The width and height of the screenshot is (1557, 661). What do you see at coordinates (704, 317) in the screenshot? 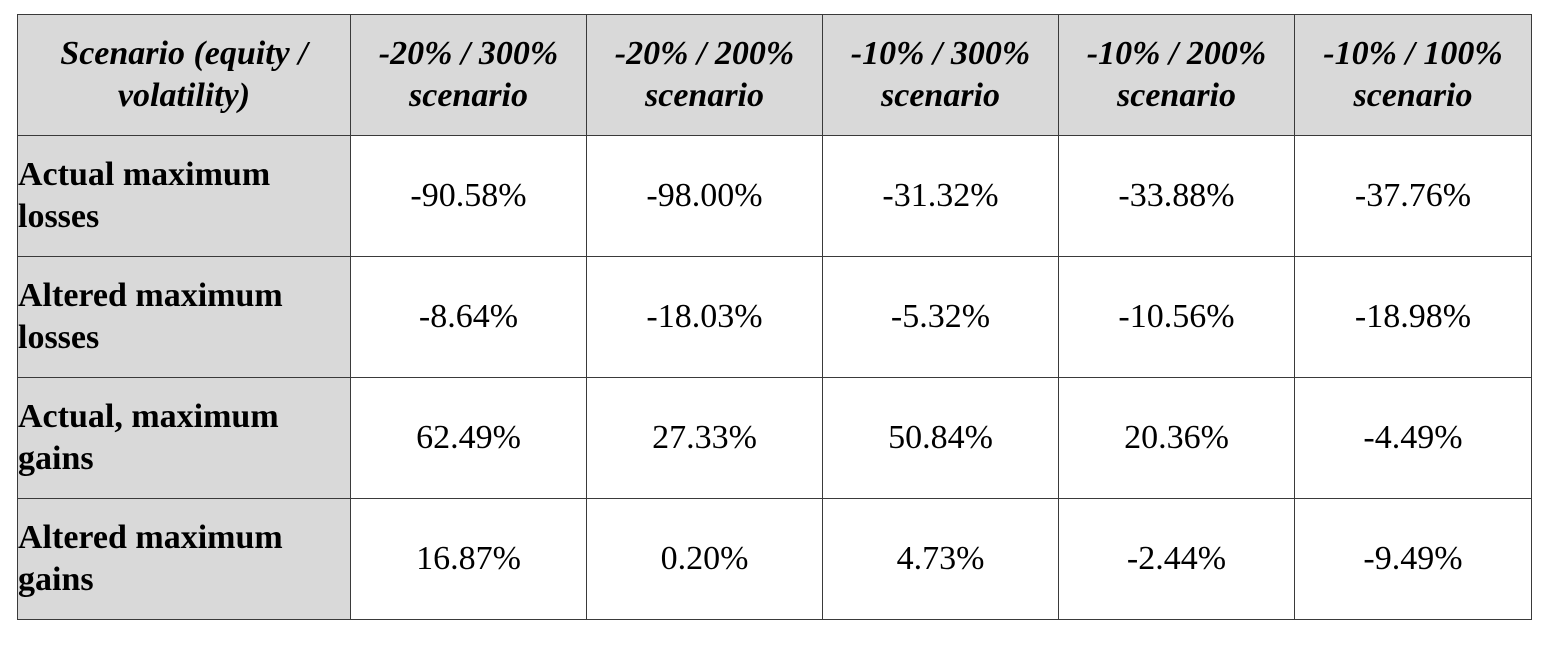
I see `table-cell: -18.03%` at bounding box center [704, 317].